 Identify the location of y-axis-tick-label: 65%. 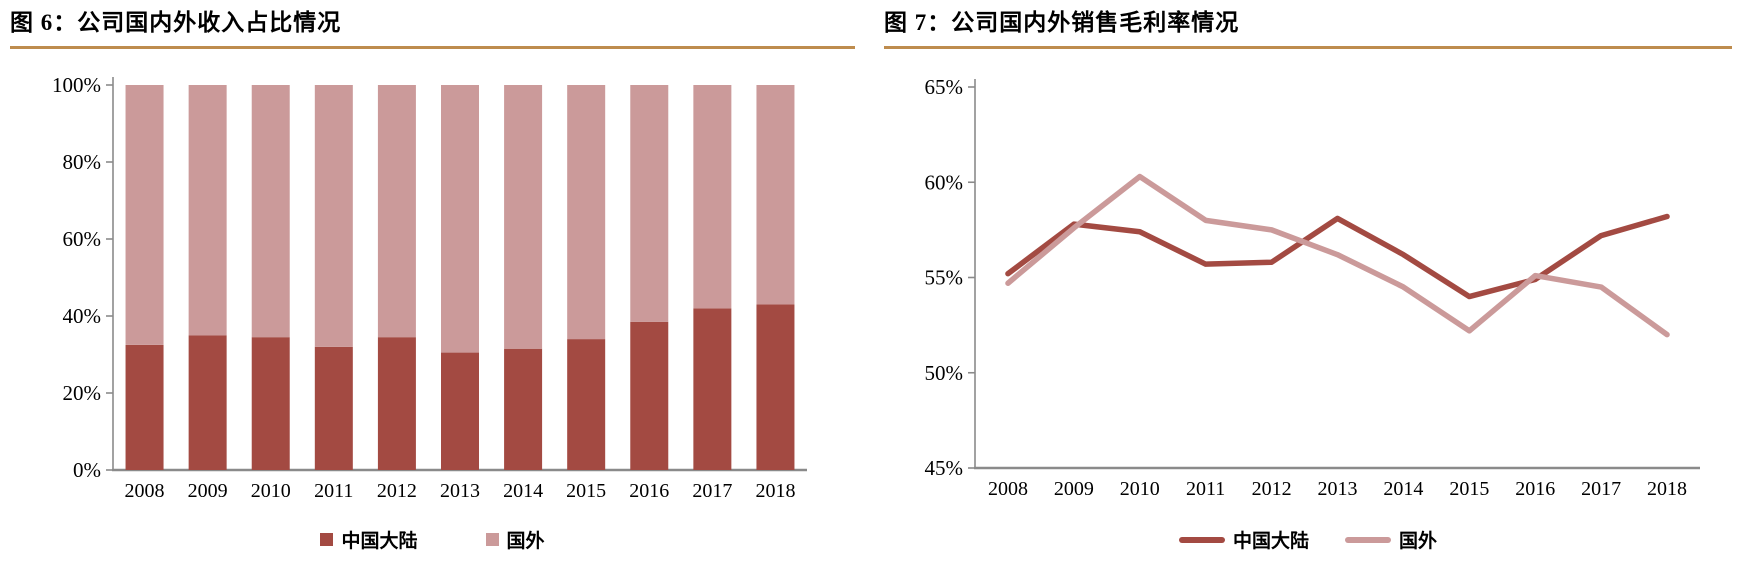
(944, 87).